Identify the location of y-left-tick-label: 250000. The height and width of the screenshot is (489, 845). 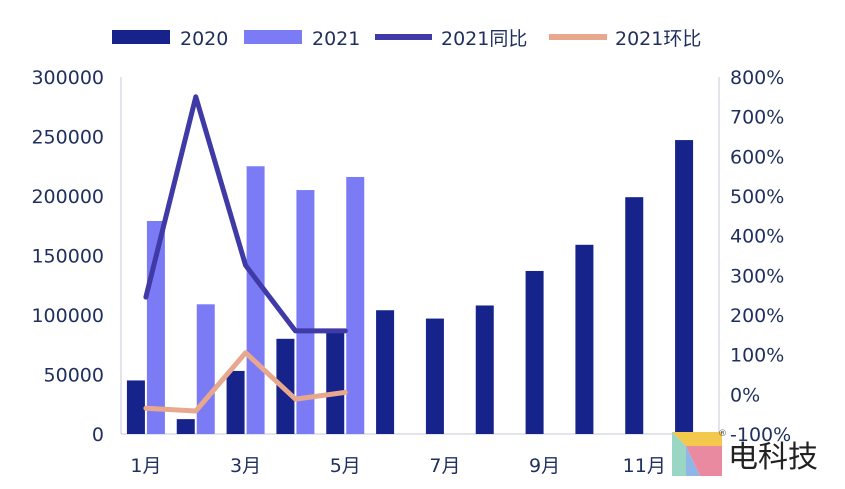
(67, 138).